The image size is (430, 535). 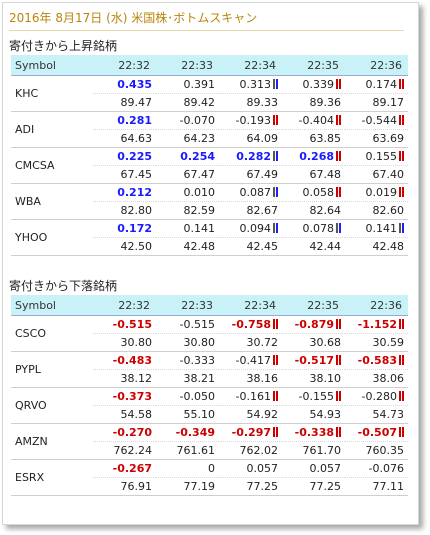 I want to click on table-row: YHOO 0.172 0.141 0.094 0.078 0.141, so click(x=209, y=237).